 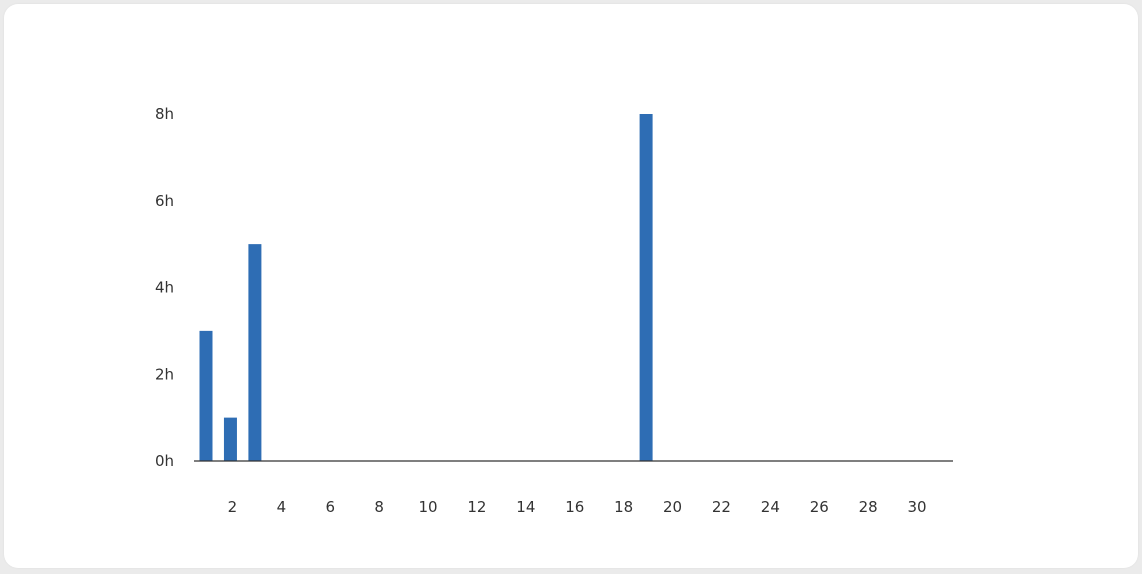 I want to click on y-tick-label: 6h, so click(x=164, y=201).